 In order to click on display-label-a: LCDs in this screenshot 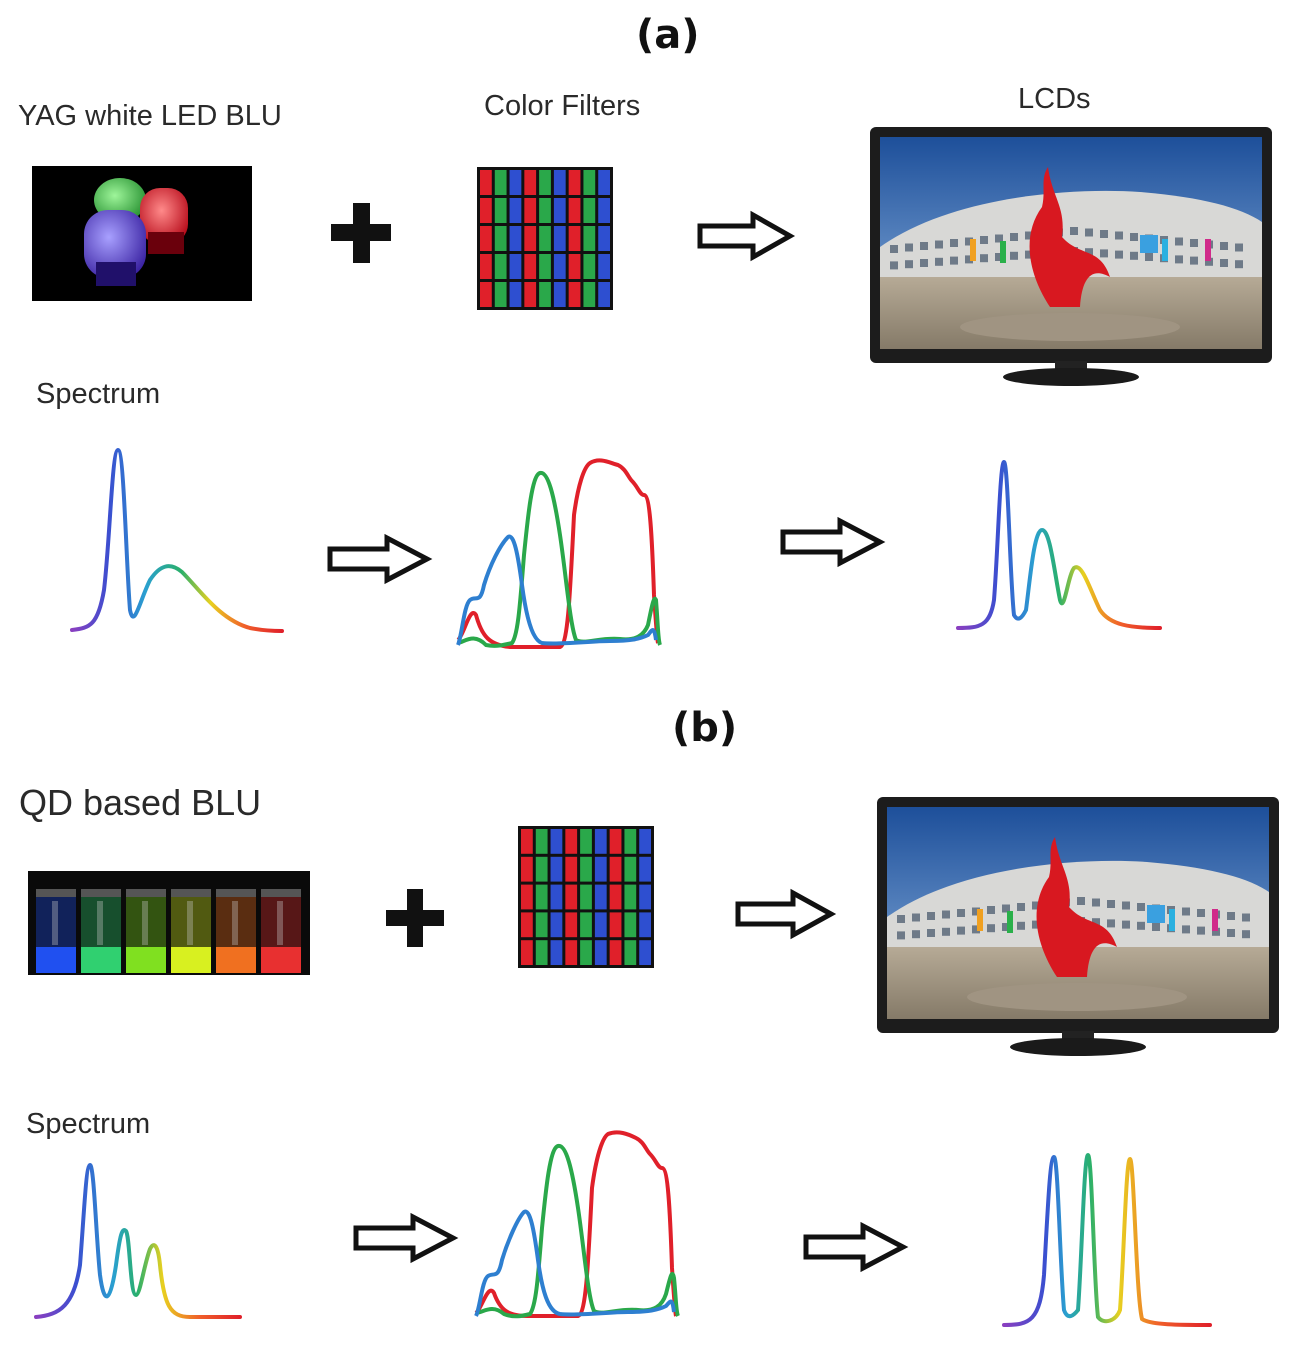, I will do `click(1054, 99)`.